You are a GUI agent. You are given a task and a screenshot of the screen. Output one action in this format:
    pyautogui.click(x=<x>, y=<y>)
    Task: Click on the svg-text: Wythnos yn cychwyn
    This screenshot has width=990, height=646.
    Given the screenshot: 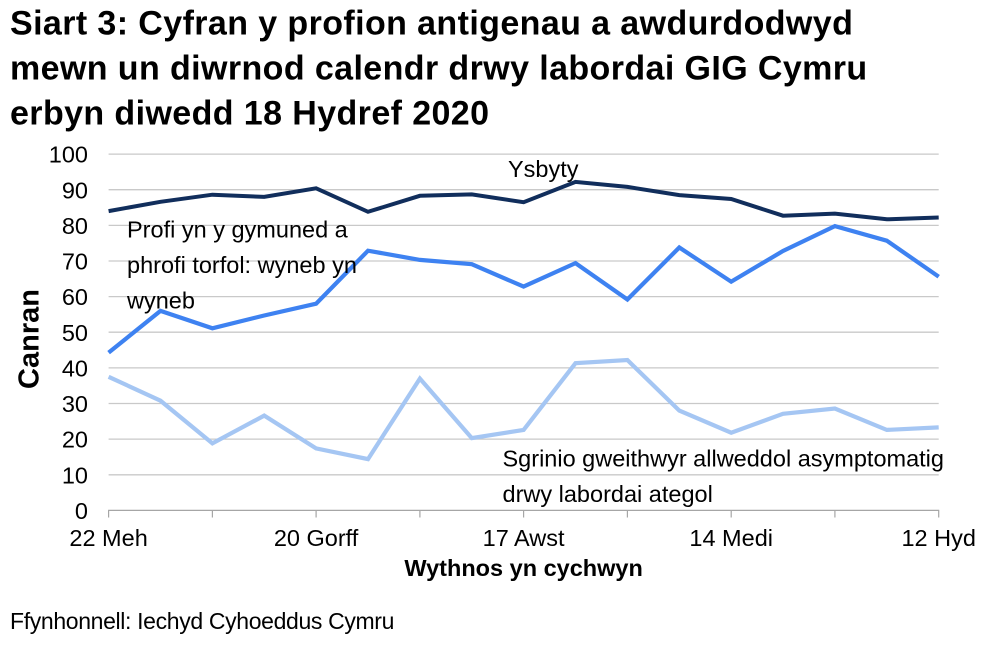 What is the action you would take?
    pyautogui.click(x=523, y=568)
    